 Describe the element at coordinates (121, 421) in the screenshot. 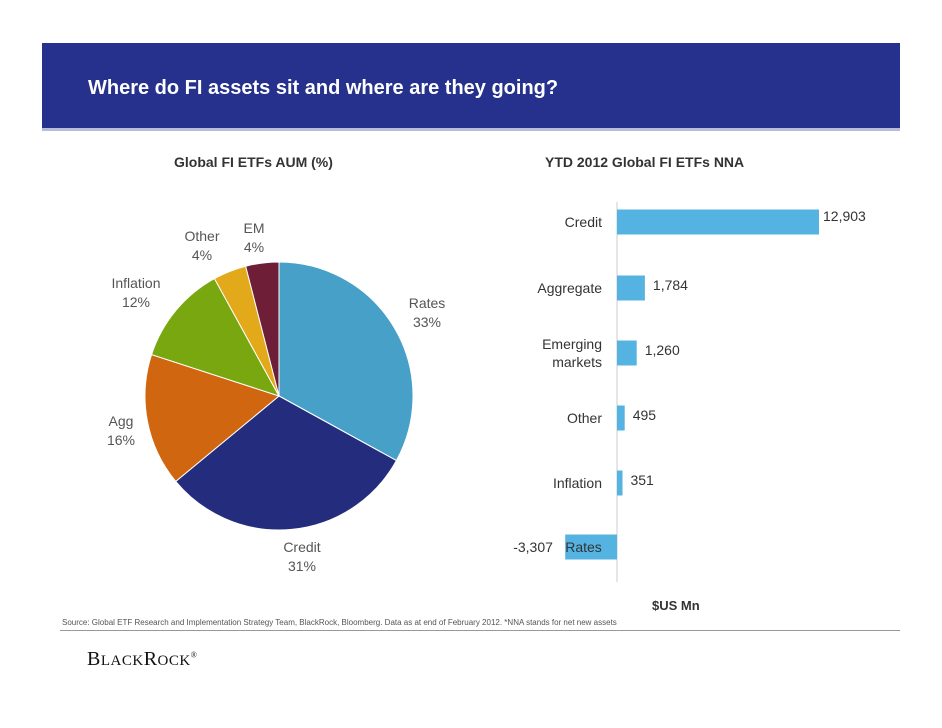

I see `pie-label-agg: Agg` at that location.